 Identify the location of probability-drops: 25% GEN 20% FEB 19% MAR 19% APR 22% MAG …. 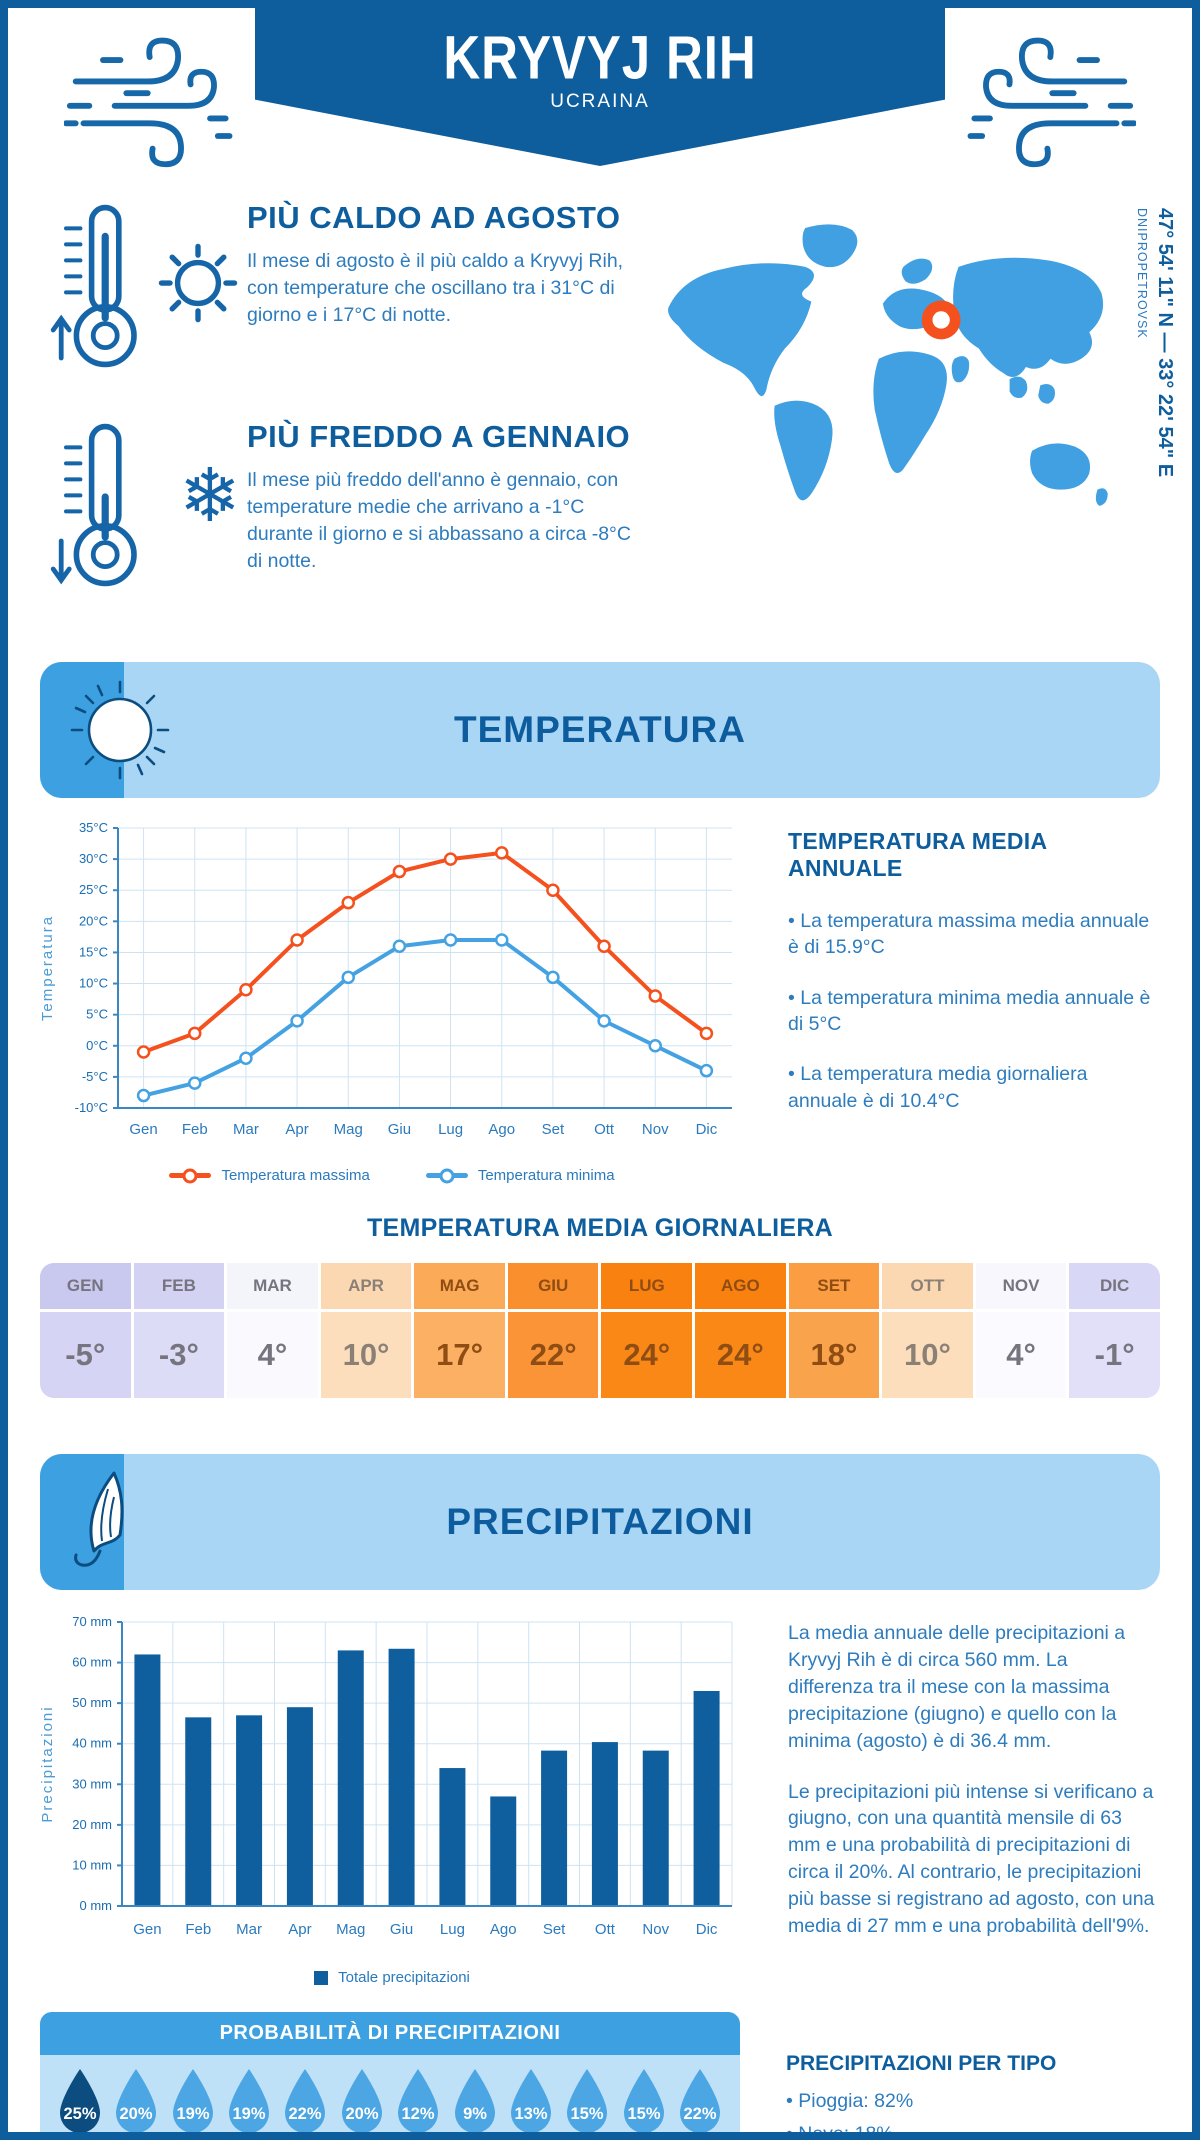
(390, 2093).